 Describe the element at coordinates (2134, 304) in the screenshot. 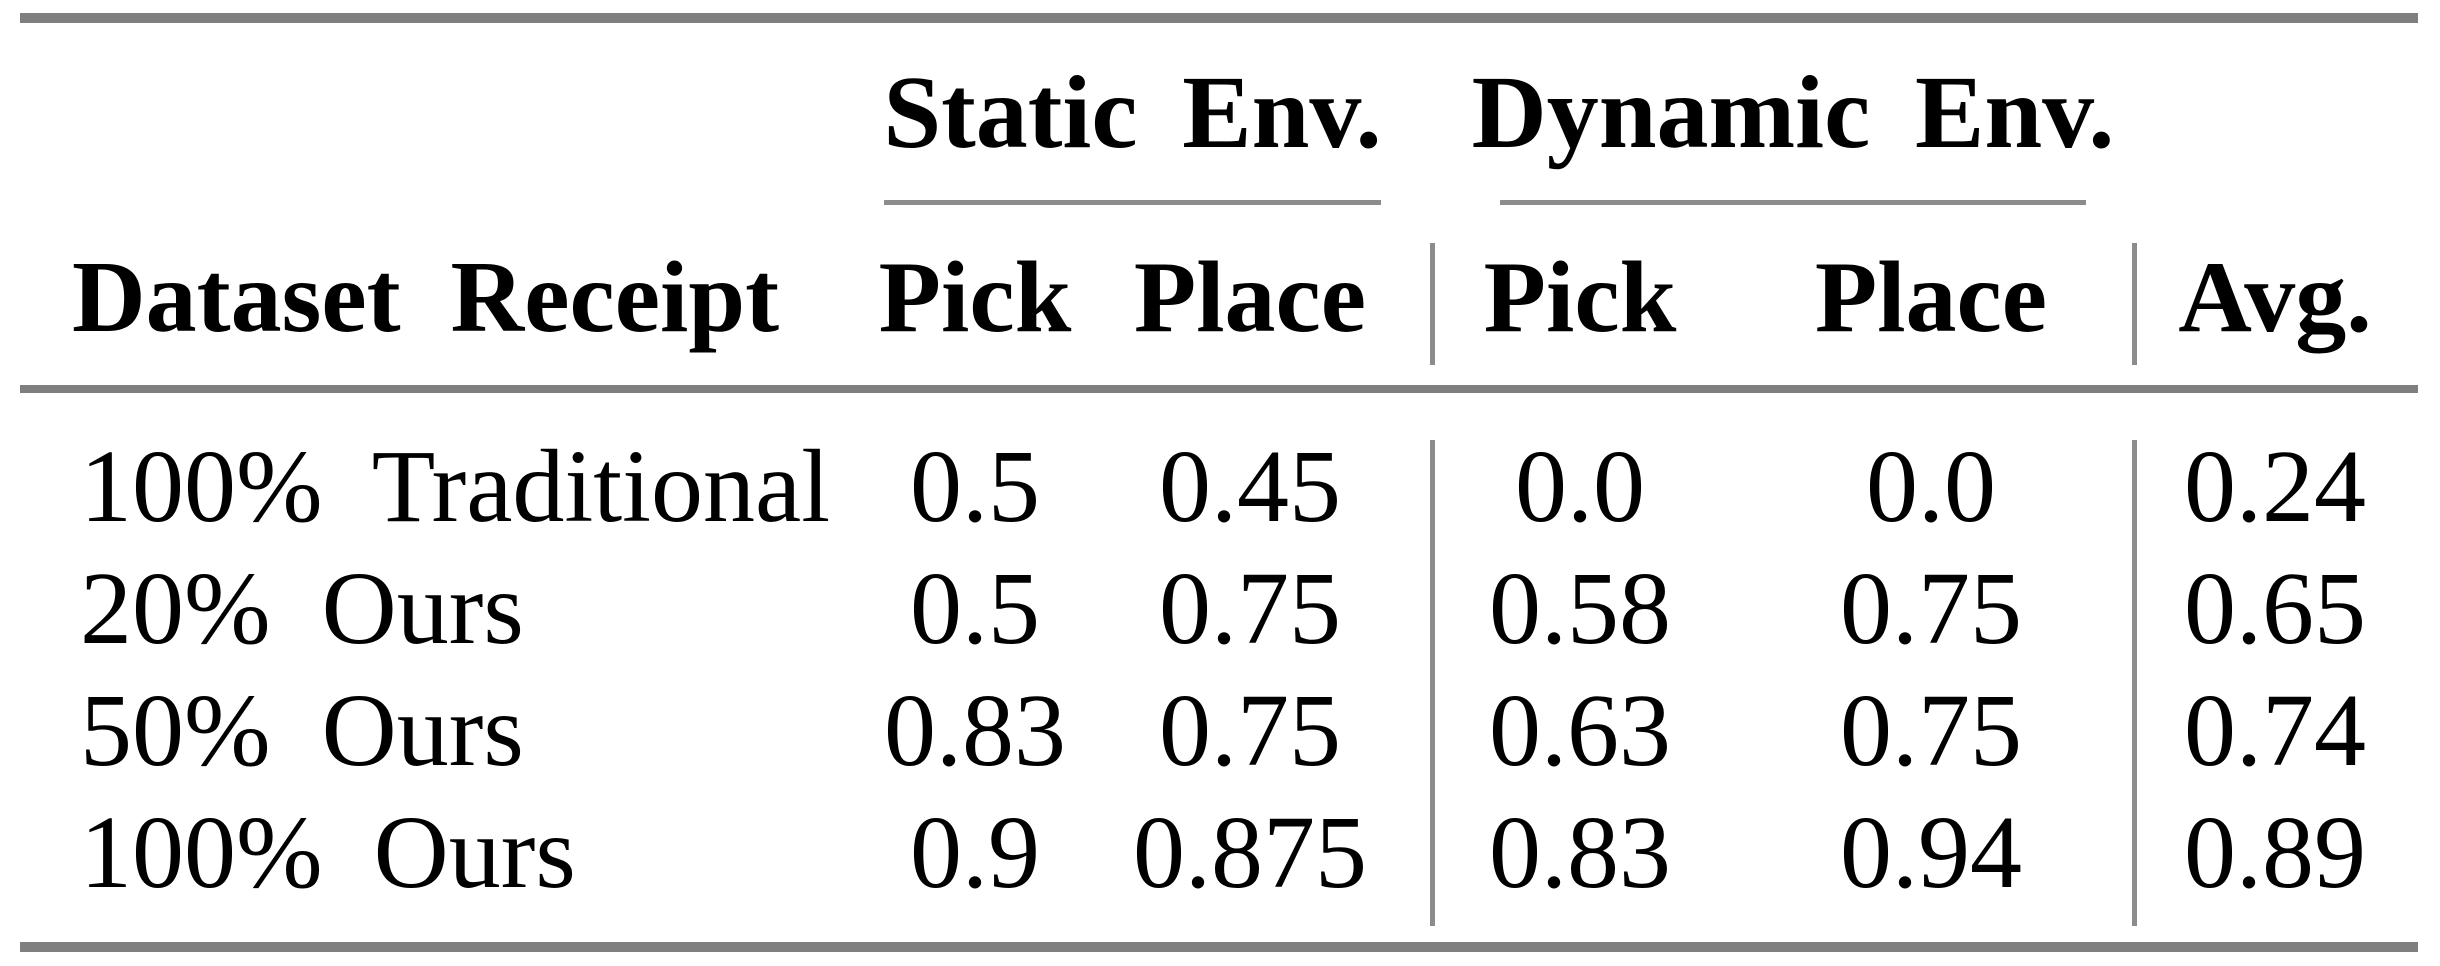

I see `vertical-divider-header-avg` at that location.